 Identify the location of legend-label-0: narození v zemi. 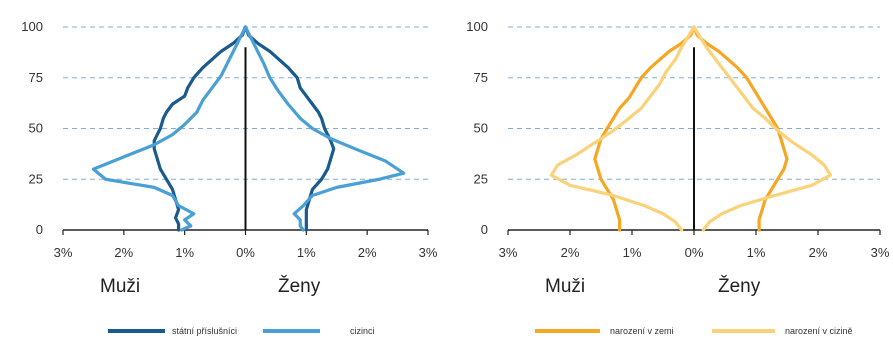
(642, 331).